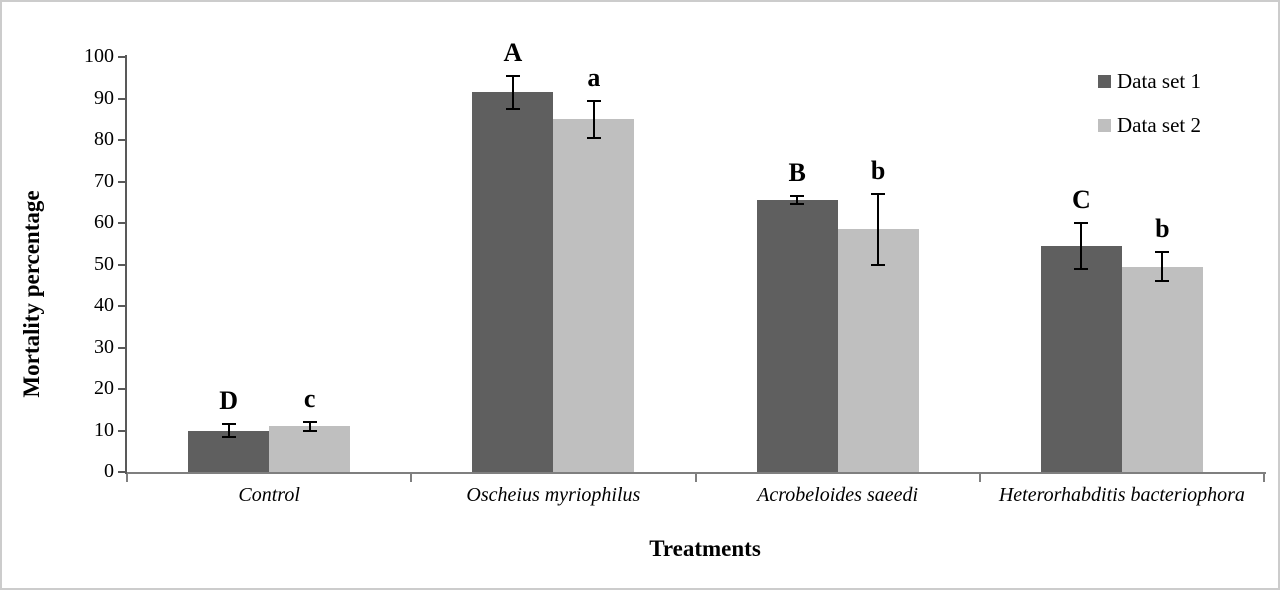  What do you see at coordinates (1121, 495) in the screenshot?
I see `x-category-label: Heterorhabditis bacteriophora` at bounding box center [1121, 495].